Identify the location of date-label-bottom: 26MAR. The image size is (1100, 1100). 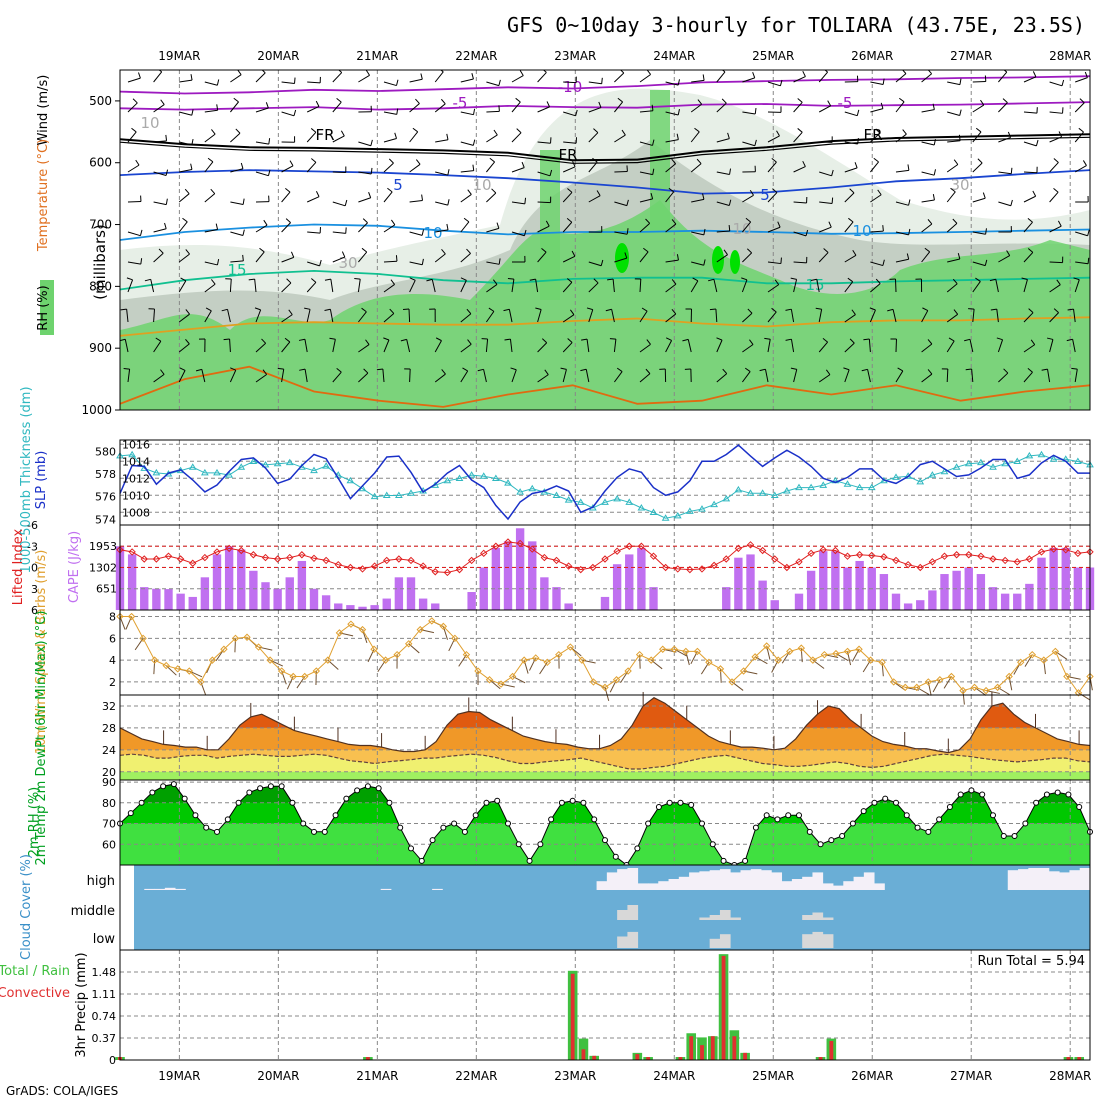
(872, 1076).